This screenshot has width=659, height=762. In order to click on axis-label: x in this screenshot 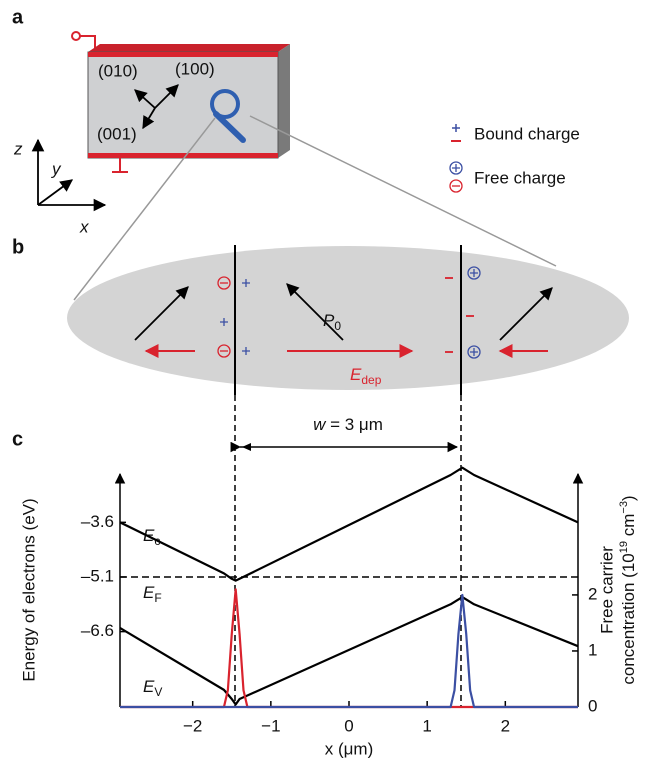, I will do `click(84, 226)`.